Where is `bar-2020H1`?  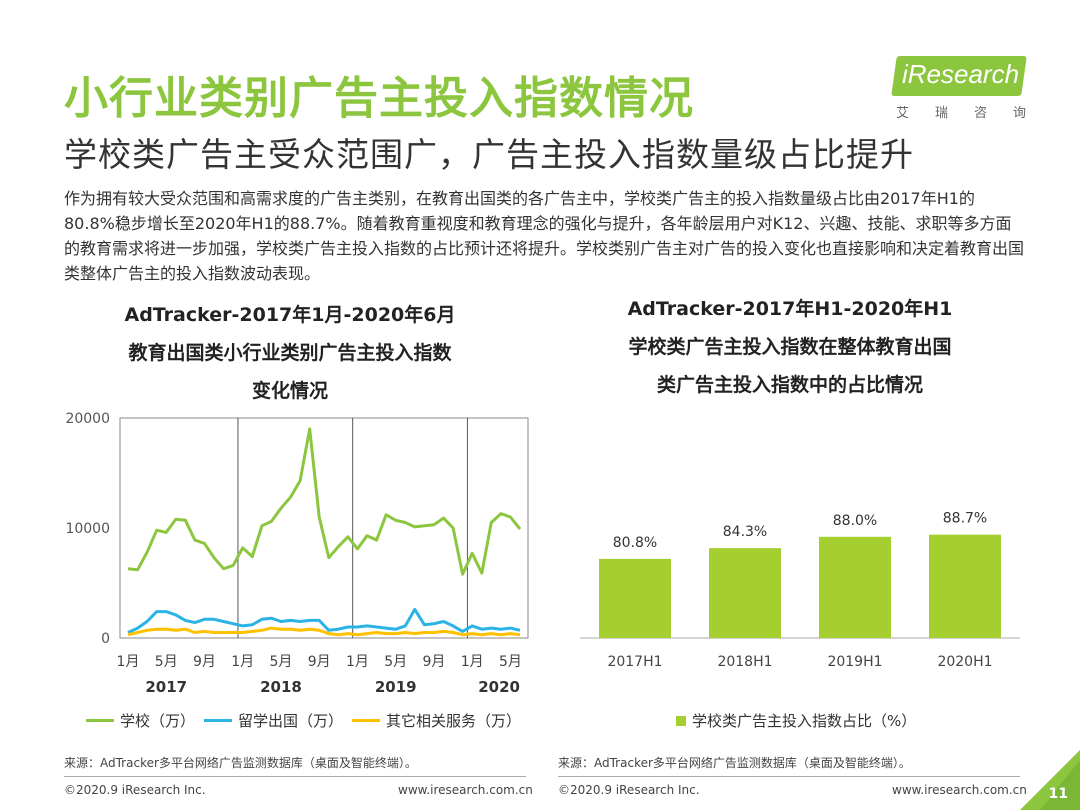
bar-2020H1 is located at coordinates (965, 586).